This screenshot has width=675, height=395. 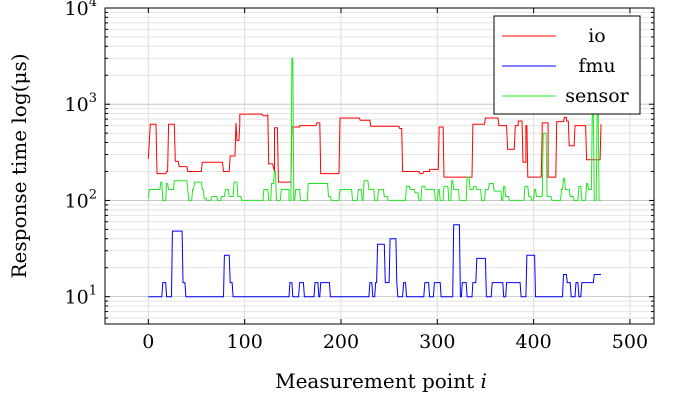 What do you see at coordinates (374, 148) in the screenshot?
I see `series-io-line` at bounding box center [374, 148].